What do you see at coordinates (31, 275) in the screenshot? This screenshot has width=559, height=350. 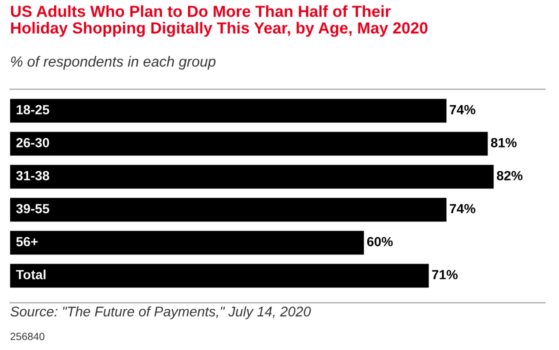 I see `y-tick-label: Total` at bounding box center [31, 275].